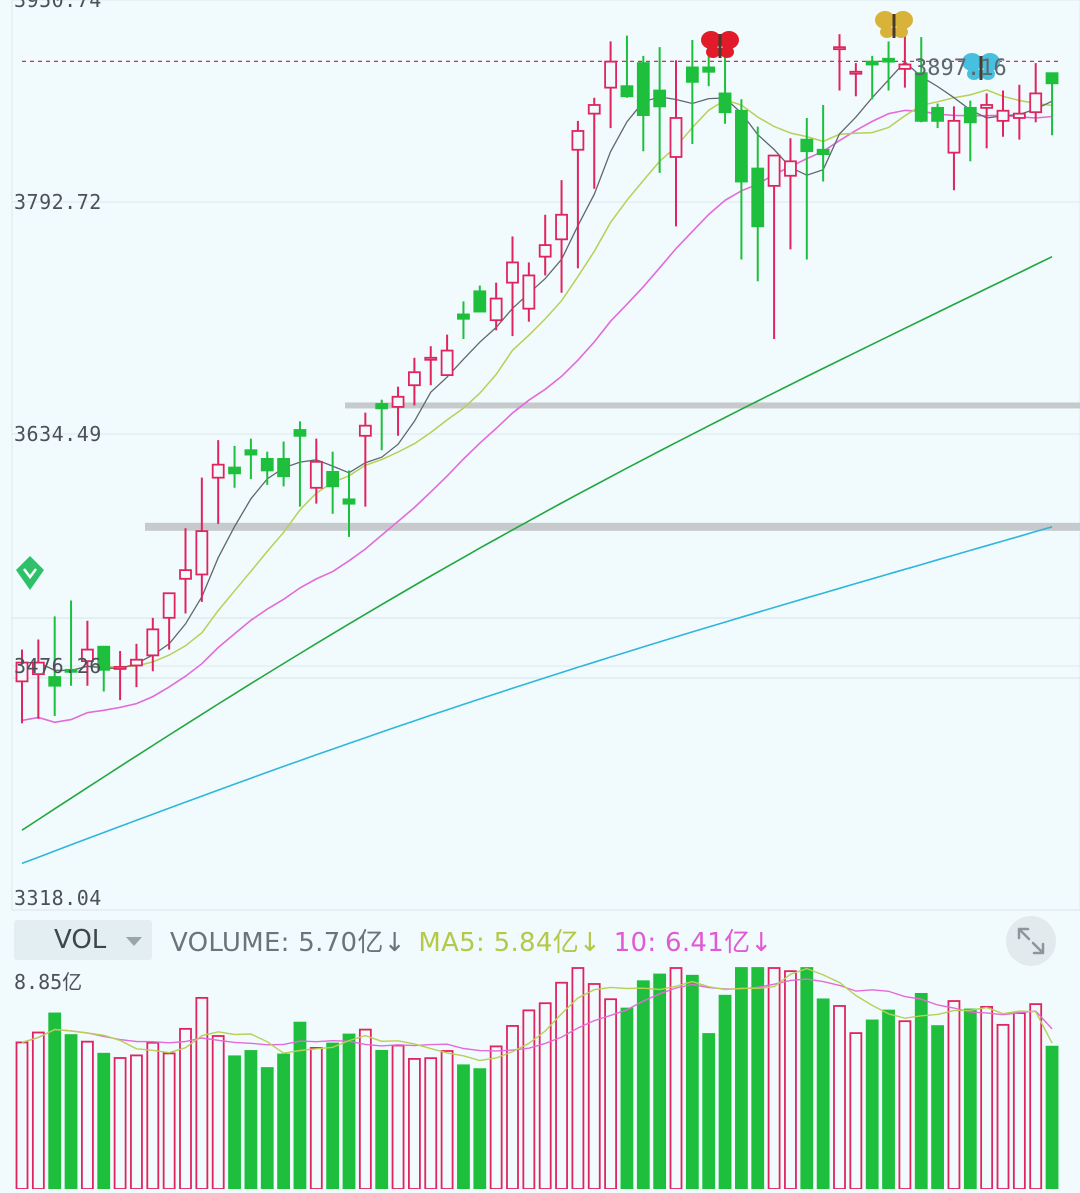 This screenshot has width=1080, height=1193. Describe the element at coordinates (1031, 941) in the screenshot. I see `expand-button` at that location.